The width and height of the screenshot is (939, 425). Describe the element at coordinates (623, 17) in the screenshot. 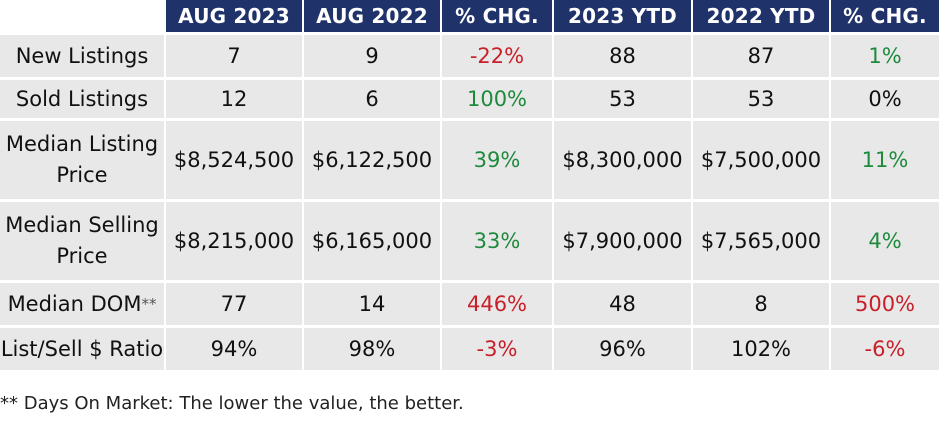

I see `header-2023-ytd: 2023 YTD` at that location.